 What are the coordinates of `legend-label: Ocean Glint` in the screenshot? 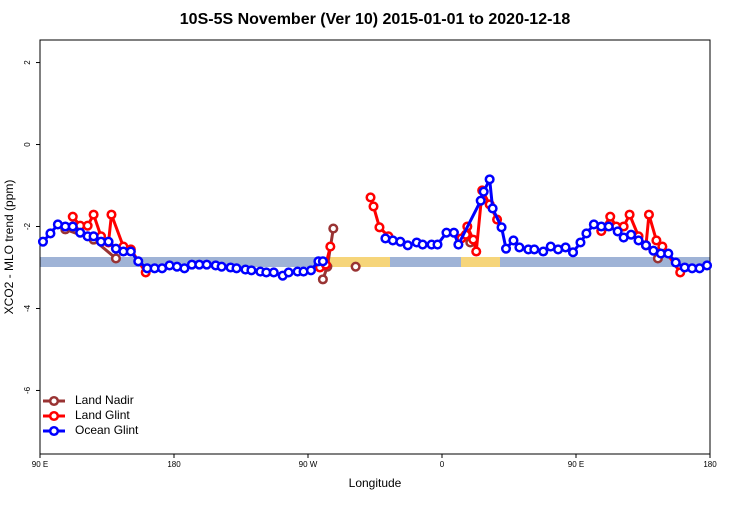 It's located at (107, 430).